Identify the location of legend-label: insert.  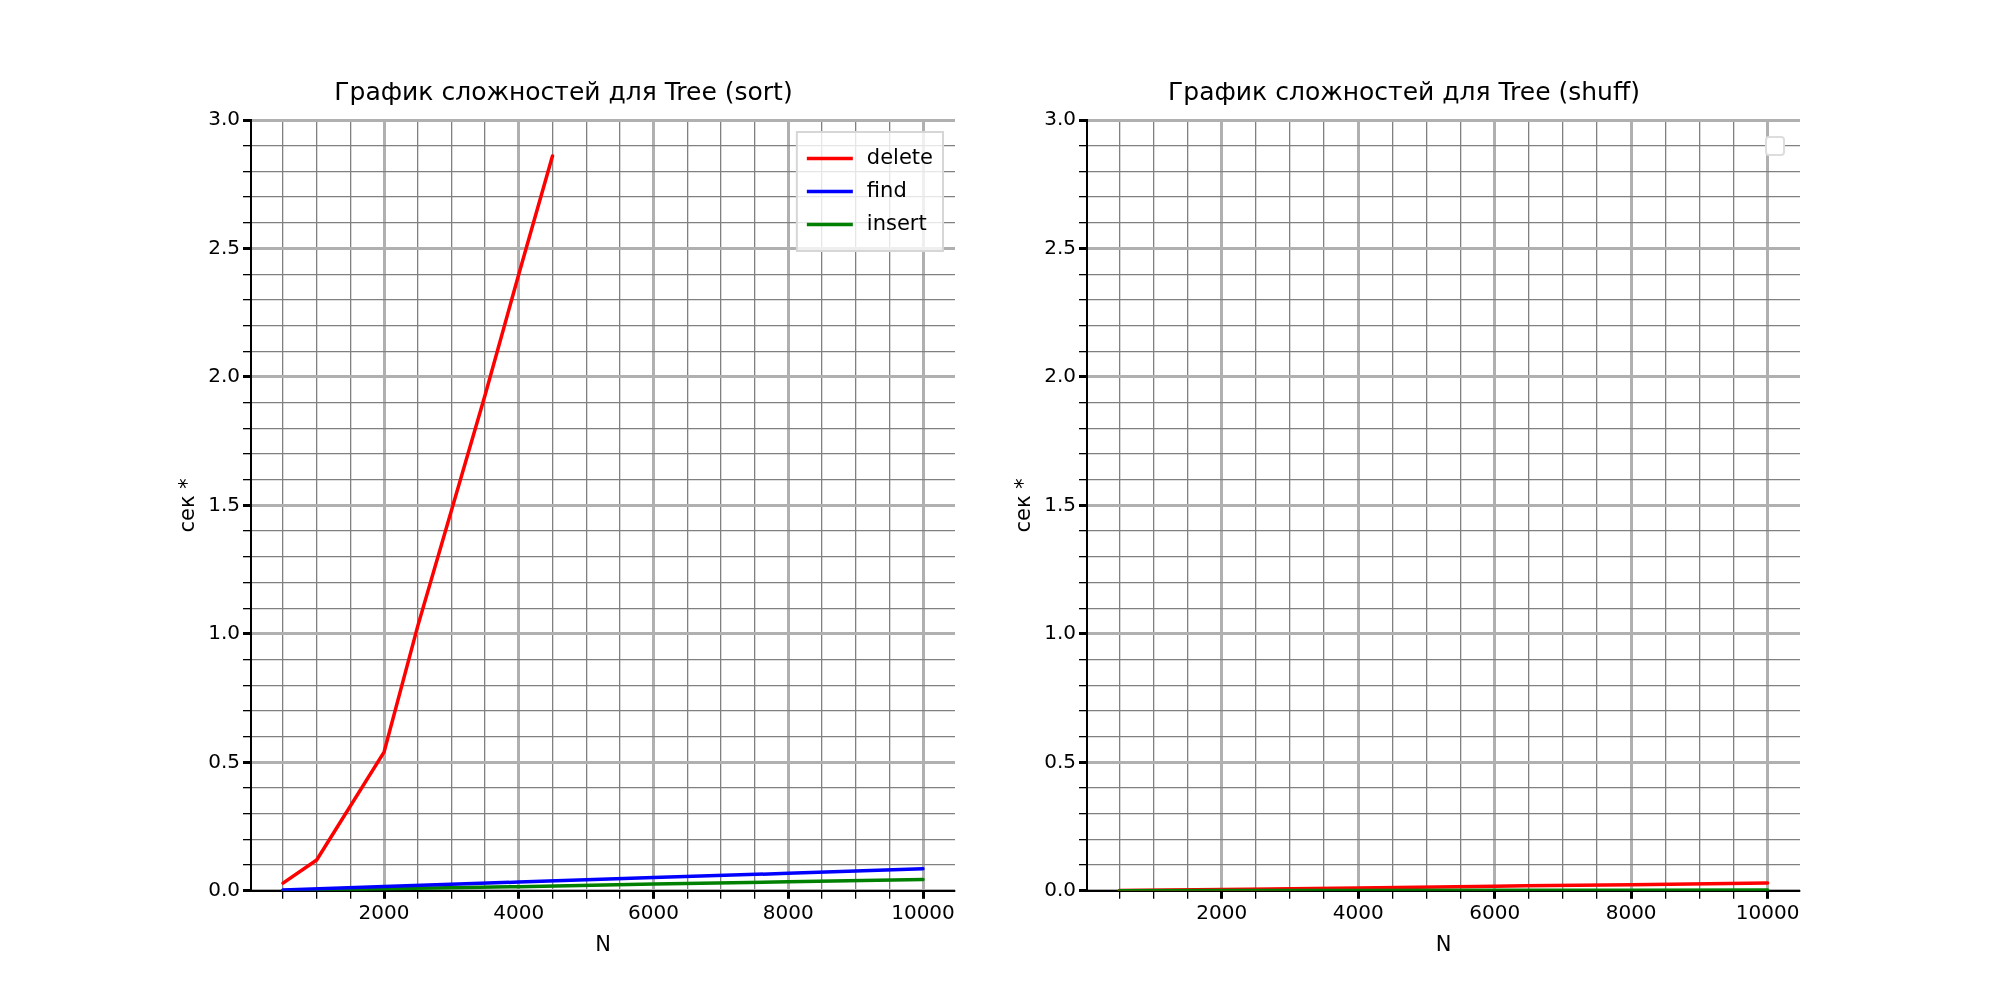
(896, 222).